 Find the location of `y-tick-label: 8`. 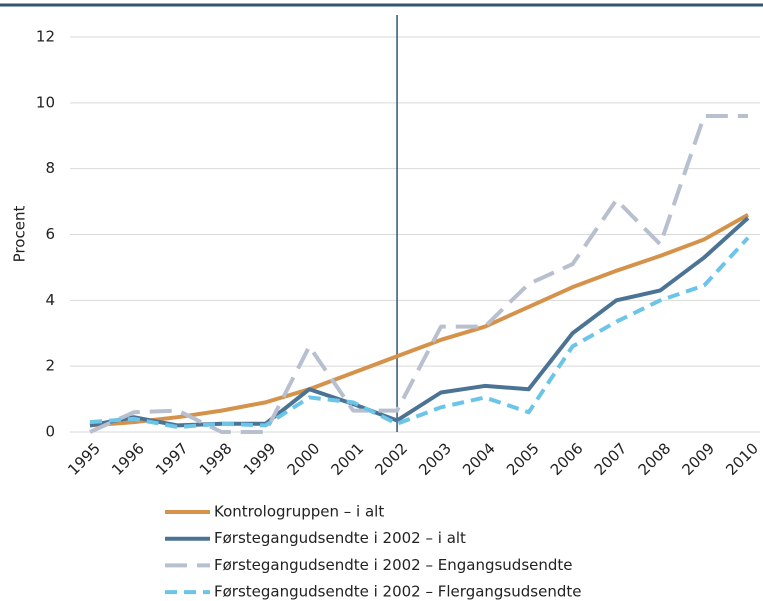

y-tick-label: 8 is located at coordinates (50, 168).